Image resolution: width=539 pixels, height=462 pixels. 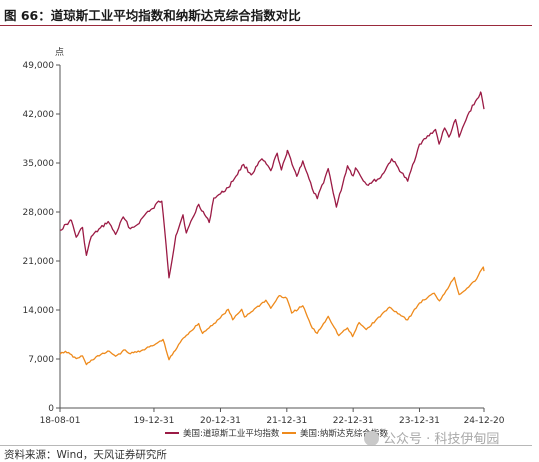 What do you see at coordinates (371, 438) in the screenshot?
I see `wechat-icon` at bounding box center [371, 438].